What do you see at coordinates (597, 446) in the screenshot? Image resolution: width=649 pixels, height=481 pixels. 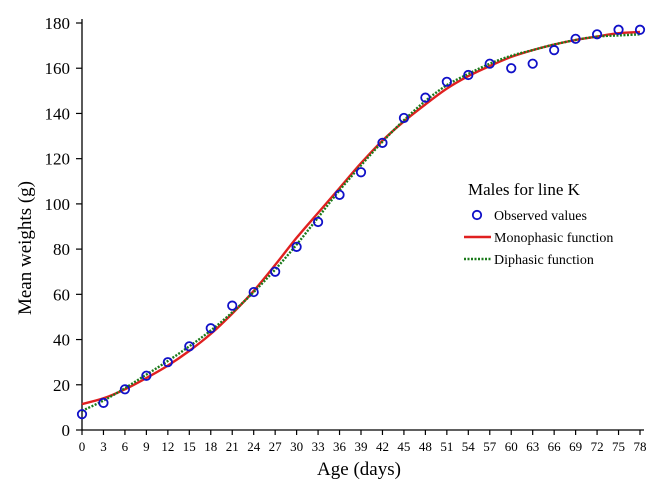 I see `x-tick-label: 72` at bounding box center [597, 446].